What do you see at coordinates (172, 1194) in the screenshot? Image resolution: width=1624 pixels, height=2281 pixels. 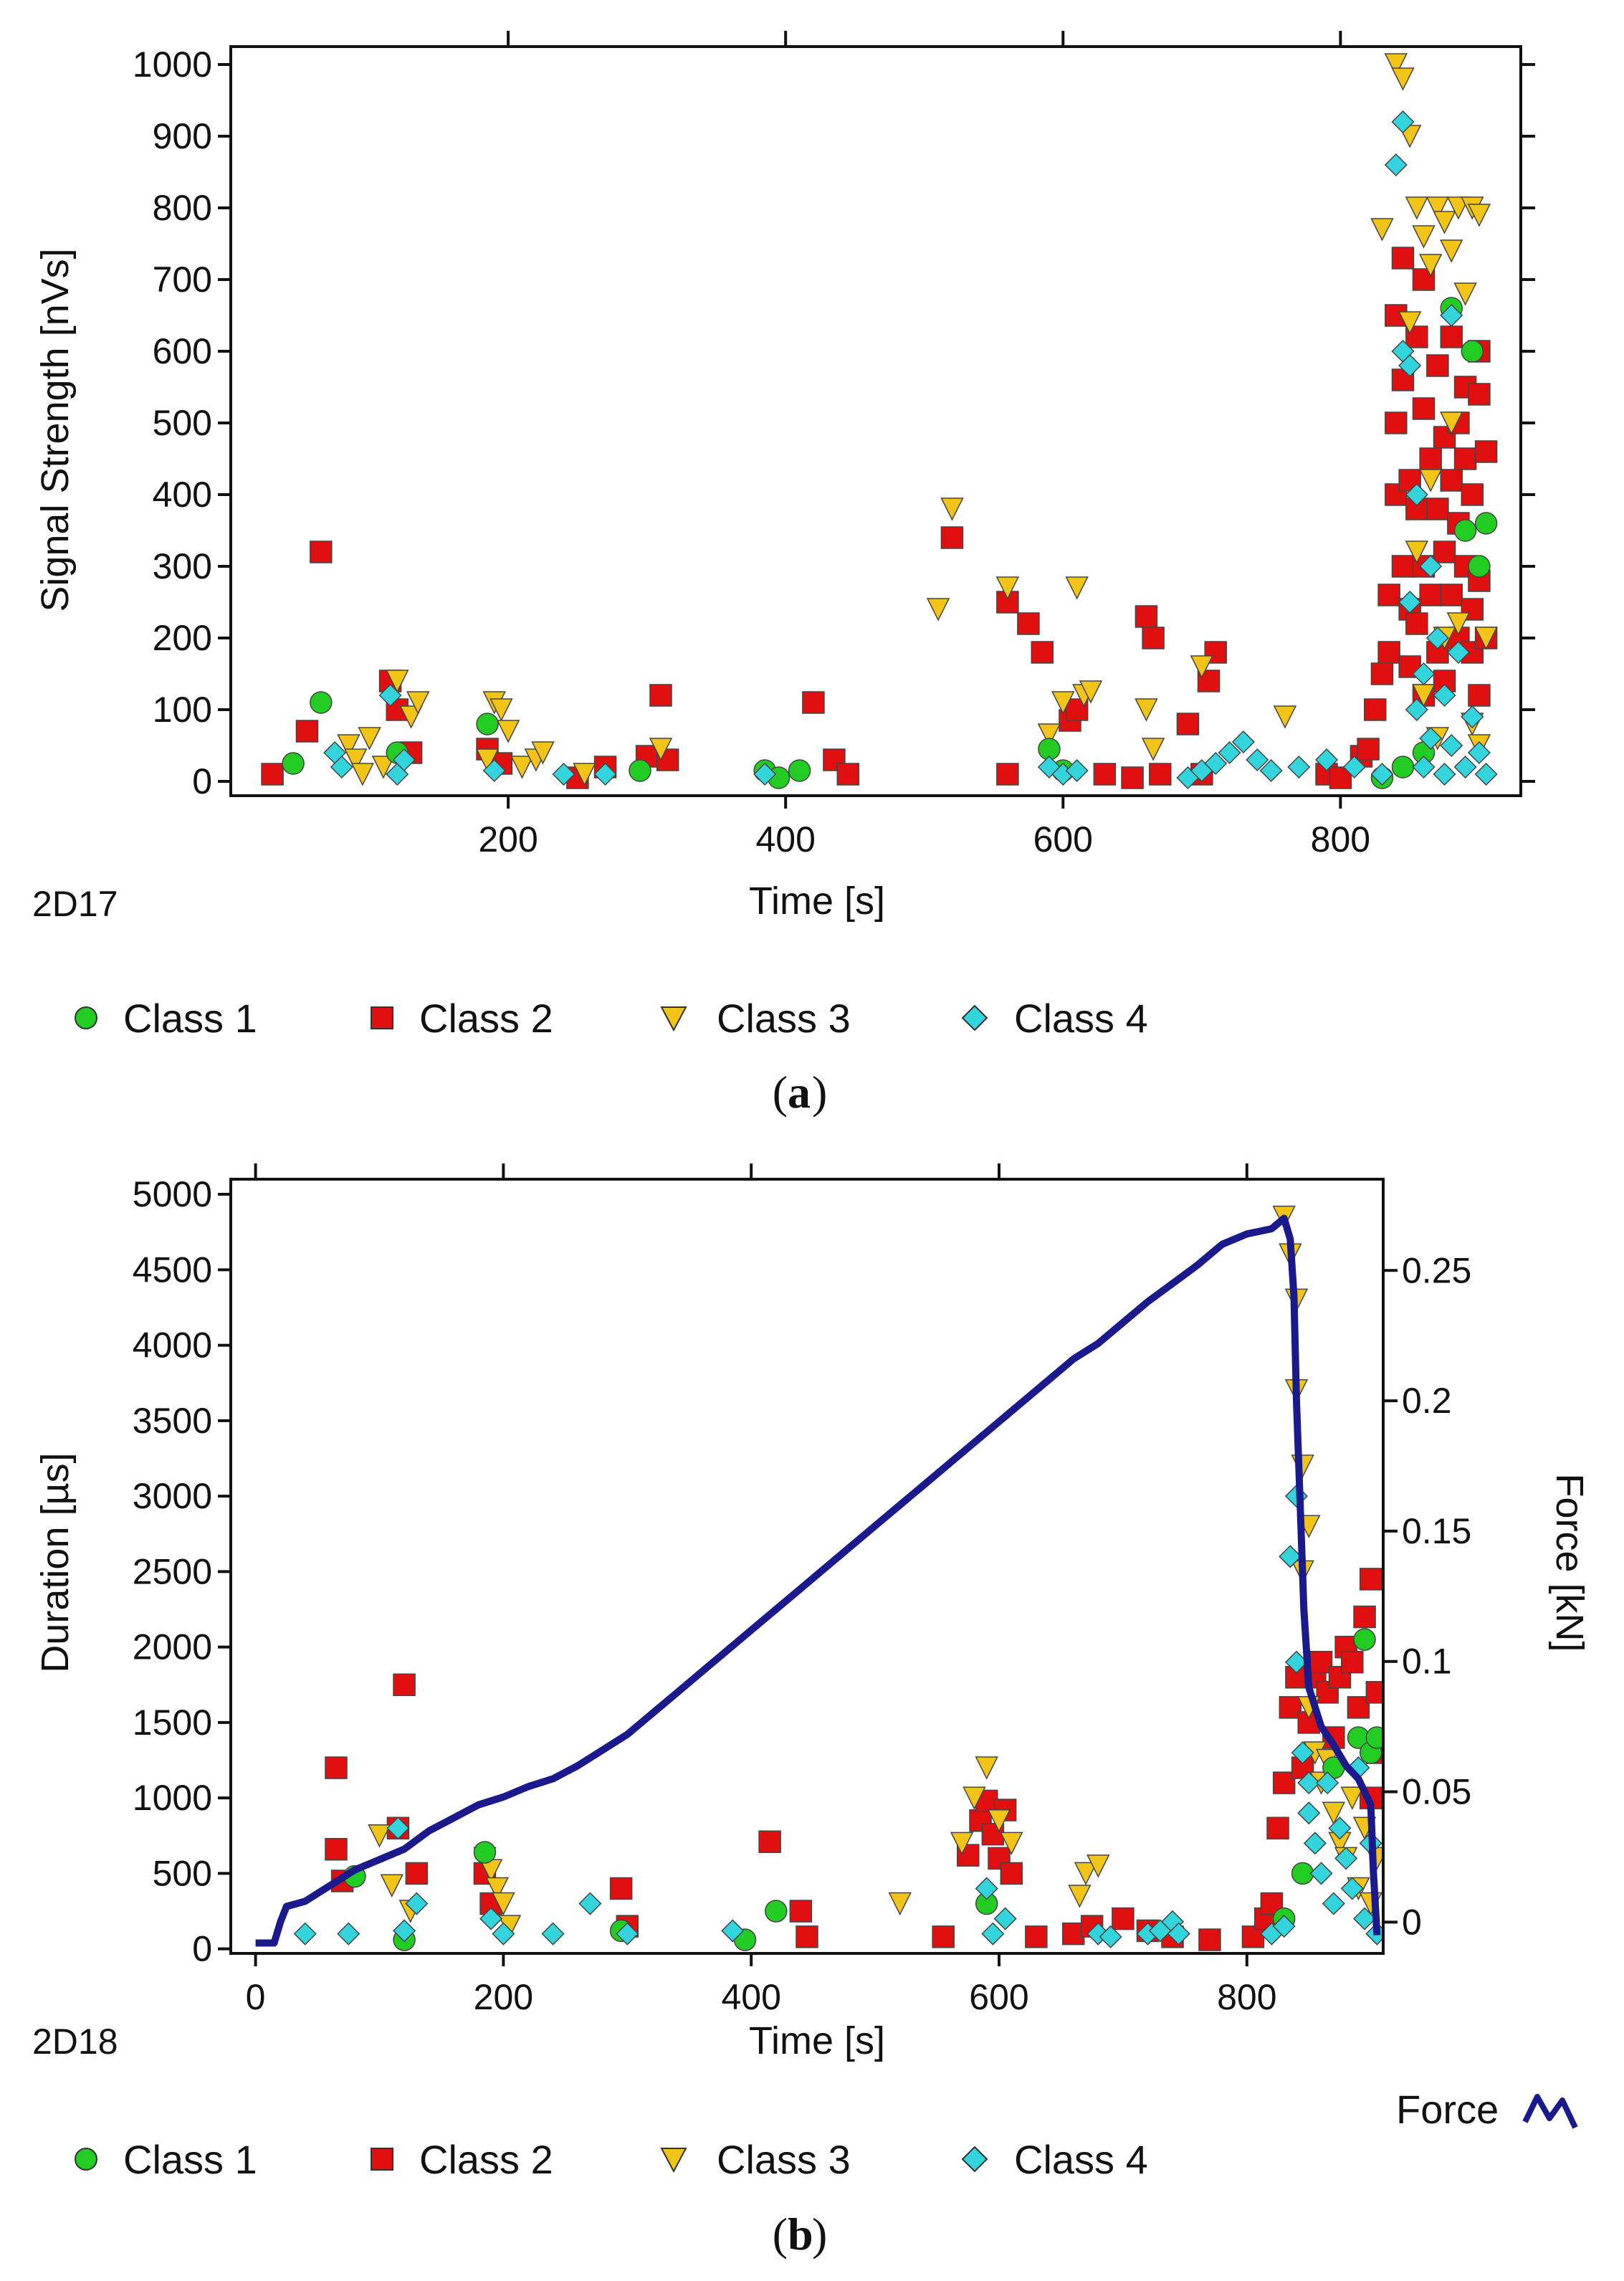 I see `chart-b-ytick-label: 5000` at bounding box center [172, 1194].